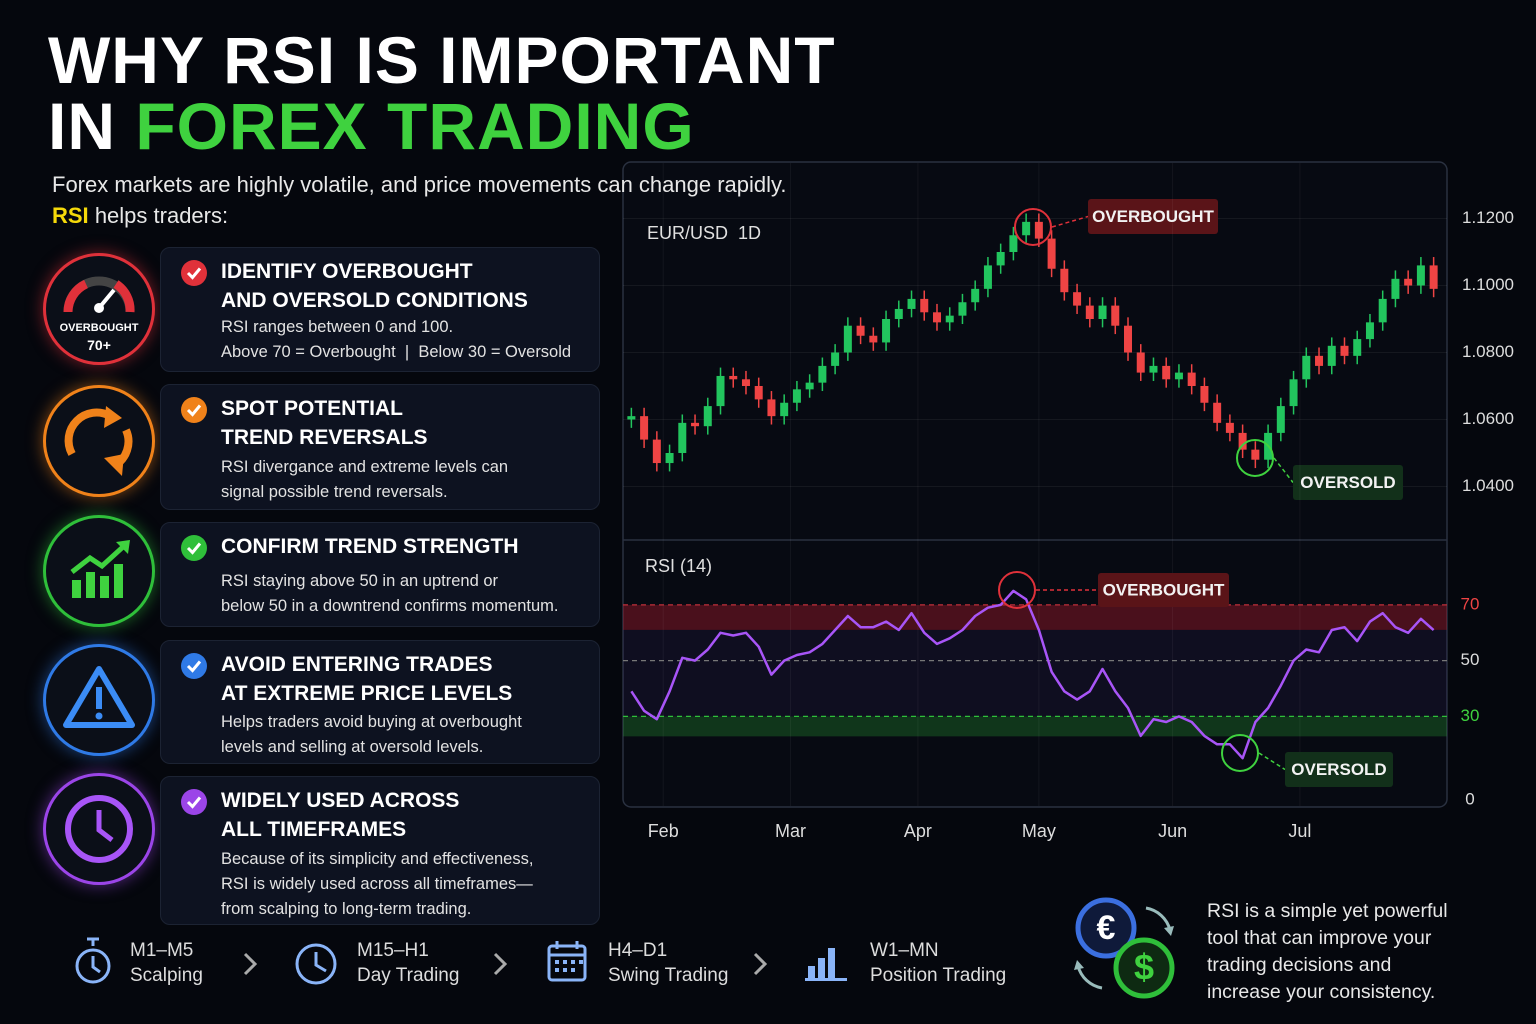  I want to click on title-line1: WHY RSI IS IMPORTANT, so click(442, 60).